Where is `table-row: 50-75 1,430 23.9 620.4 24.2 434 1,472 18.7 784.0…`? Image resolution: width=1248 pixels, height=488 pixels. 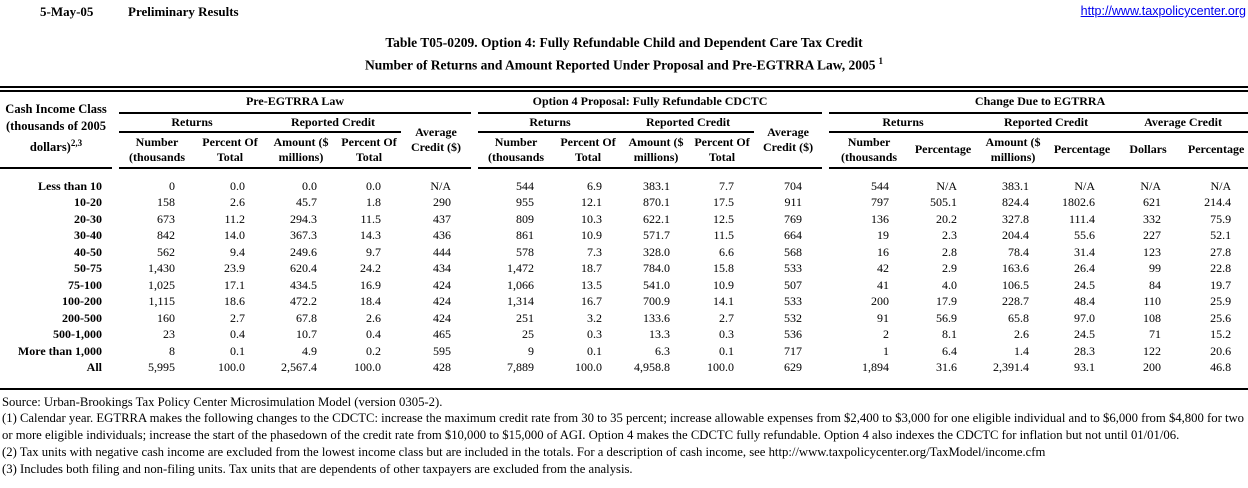
table-row: 50-75 1,430 23.9 620.4 24.2 434 1,472 18.7 784.0… is located at coordinates (624, 268).